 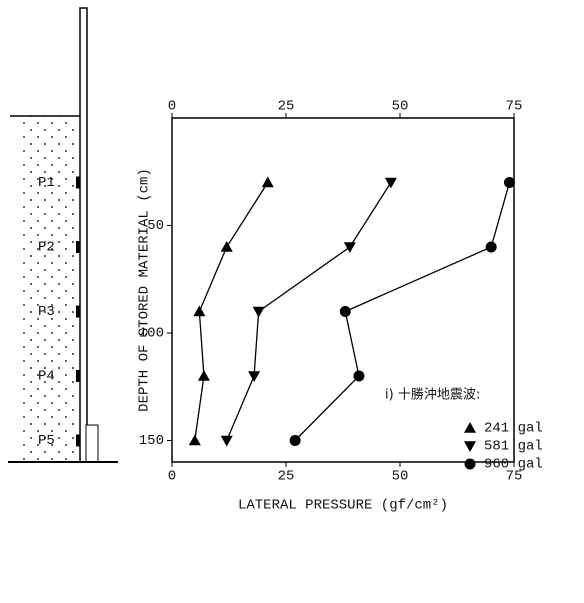 I want to click on y-axis-label: DEPTH OF STORED MATERIAL (cm), so click(x=145, y=290).